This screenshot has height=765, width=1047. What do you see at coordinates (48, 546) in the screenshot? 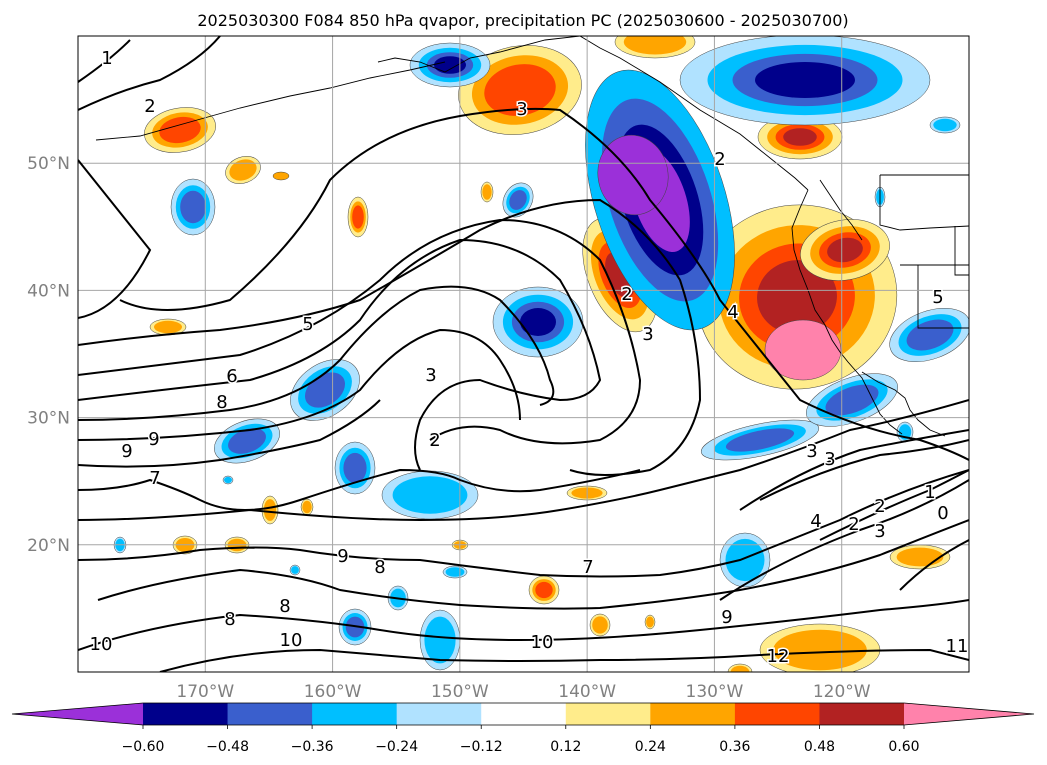
I see `latitude-tick-label: 20°N` at bounding box center [48, 546].